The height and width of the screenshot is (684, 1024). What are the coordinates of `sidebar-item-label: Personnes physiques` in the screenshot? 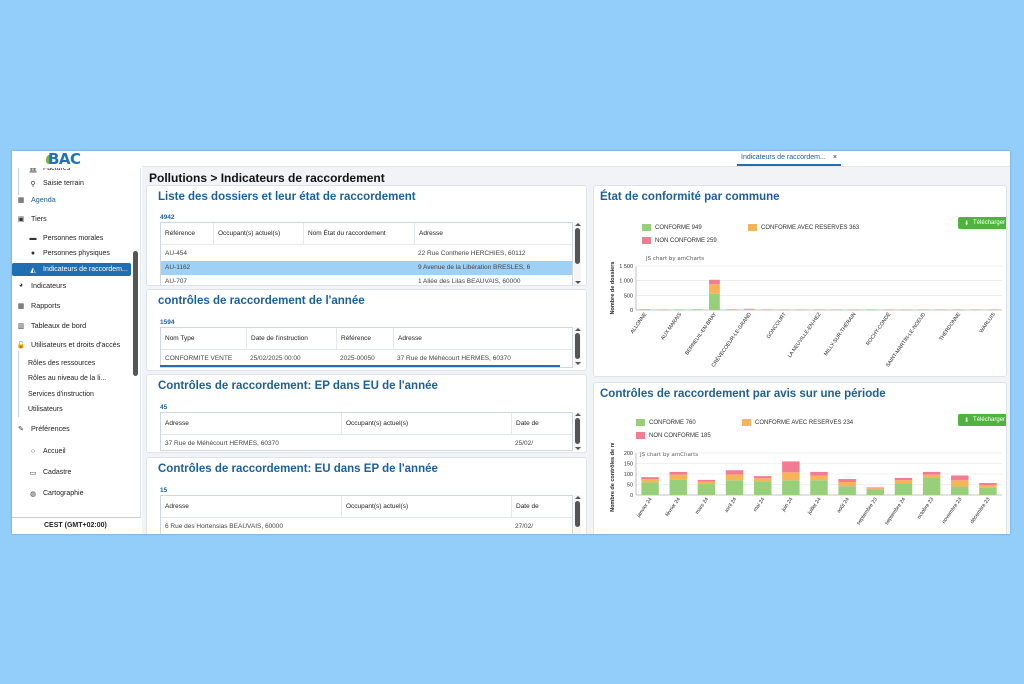 It's located at (76, 253).